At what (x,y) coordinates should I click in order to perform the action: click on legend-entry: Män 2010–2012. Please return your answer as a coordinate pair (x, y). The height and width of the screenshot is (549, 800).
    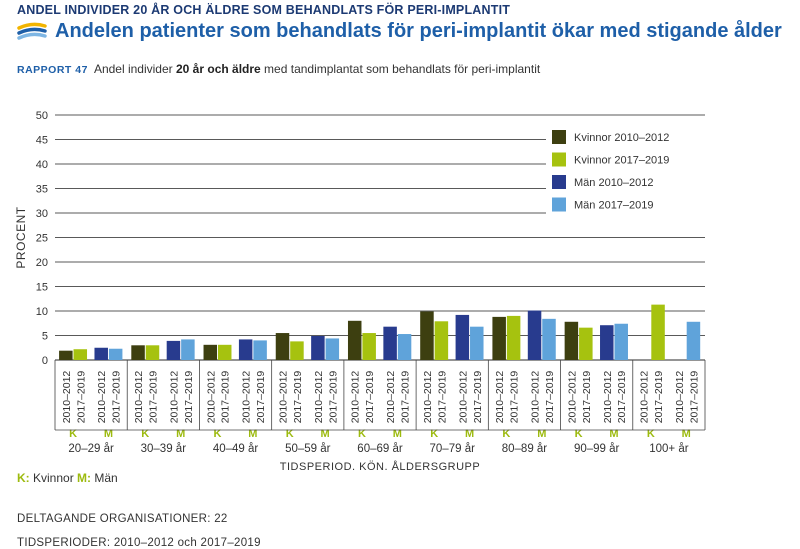
    Looking at the image, I should click on (614, 183).